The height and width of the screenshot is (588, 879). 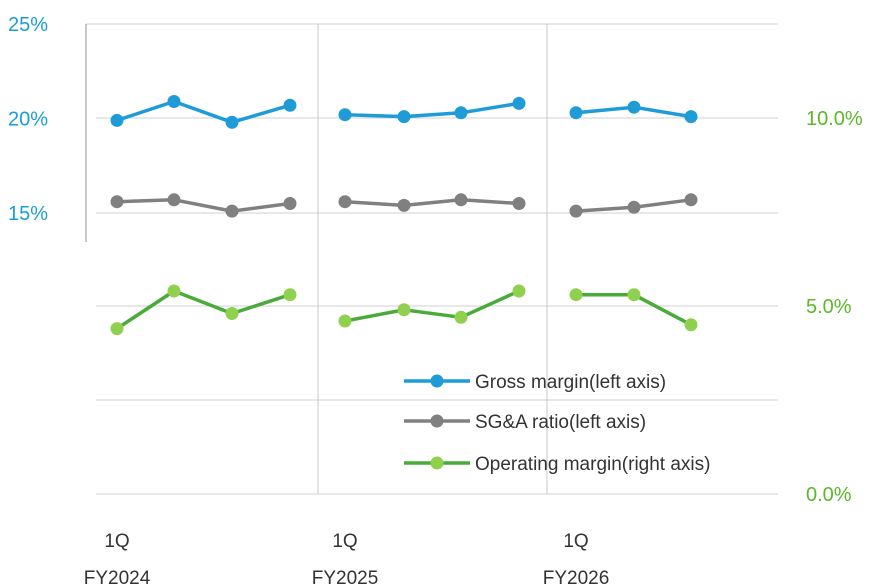 I want to click on right-axis-tick-label: 5.0%, so click(x=829, y=307).